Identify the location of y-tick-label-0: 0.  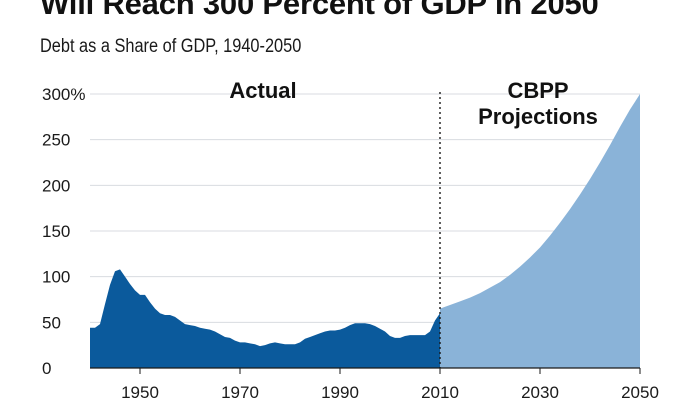
(46, 368).